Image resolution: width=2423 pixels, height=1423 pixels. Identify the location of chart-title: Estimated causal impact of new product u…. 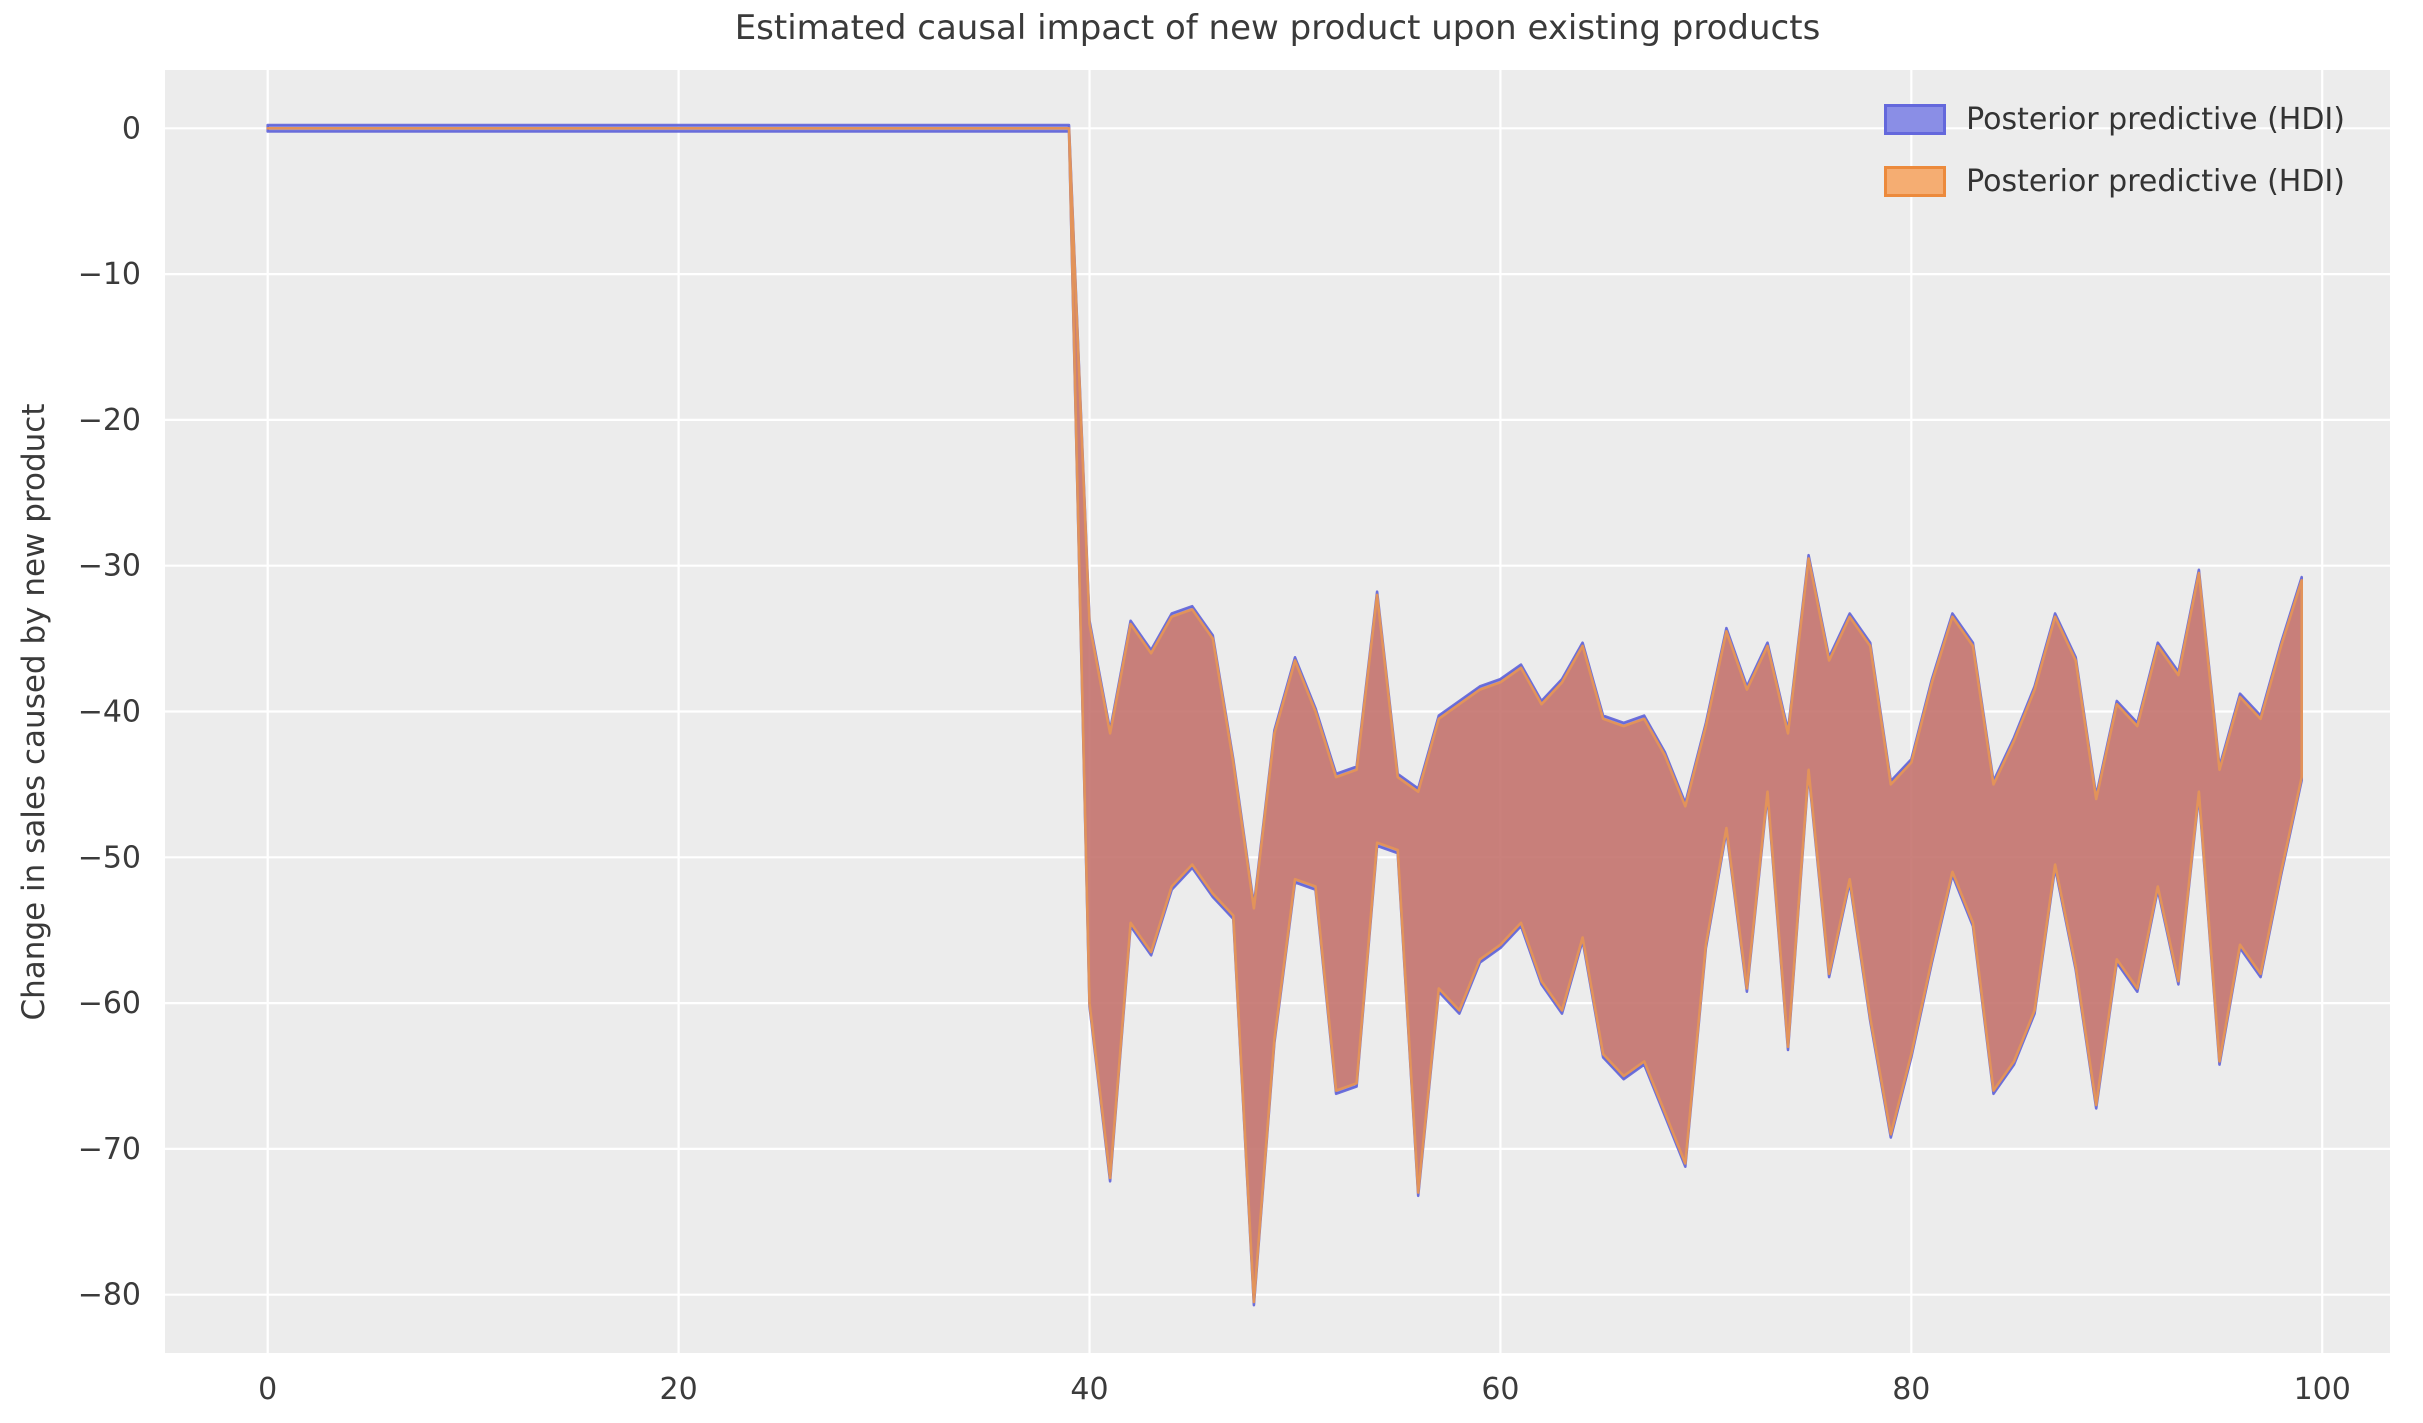
(1277, 28).